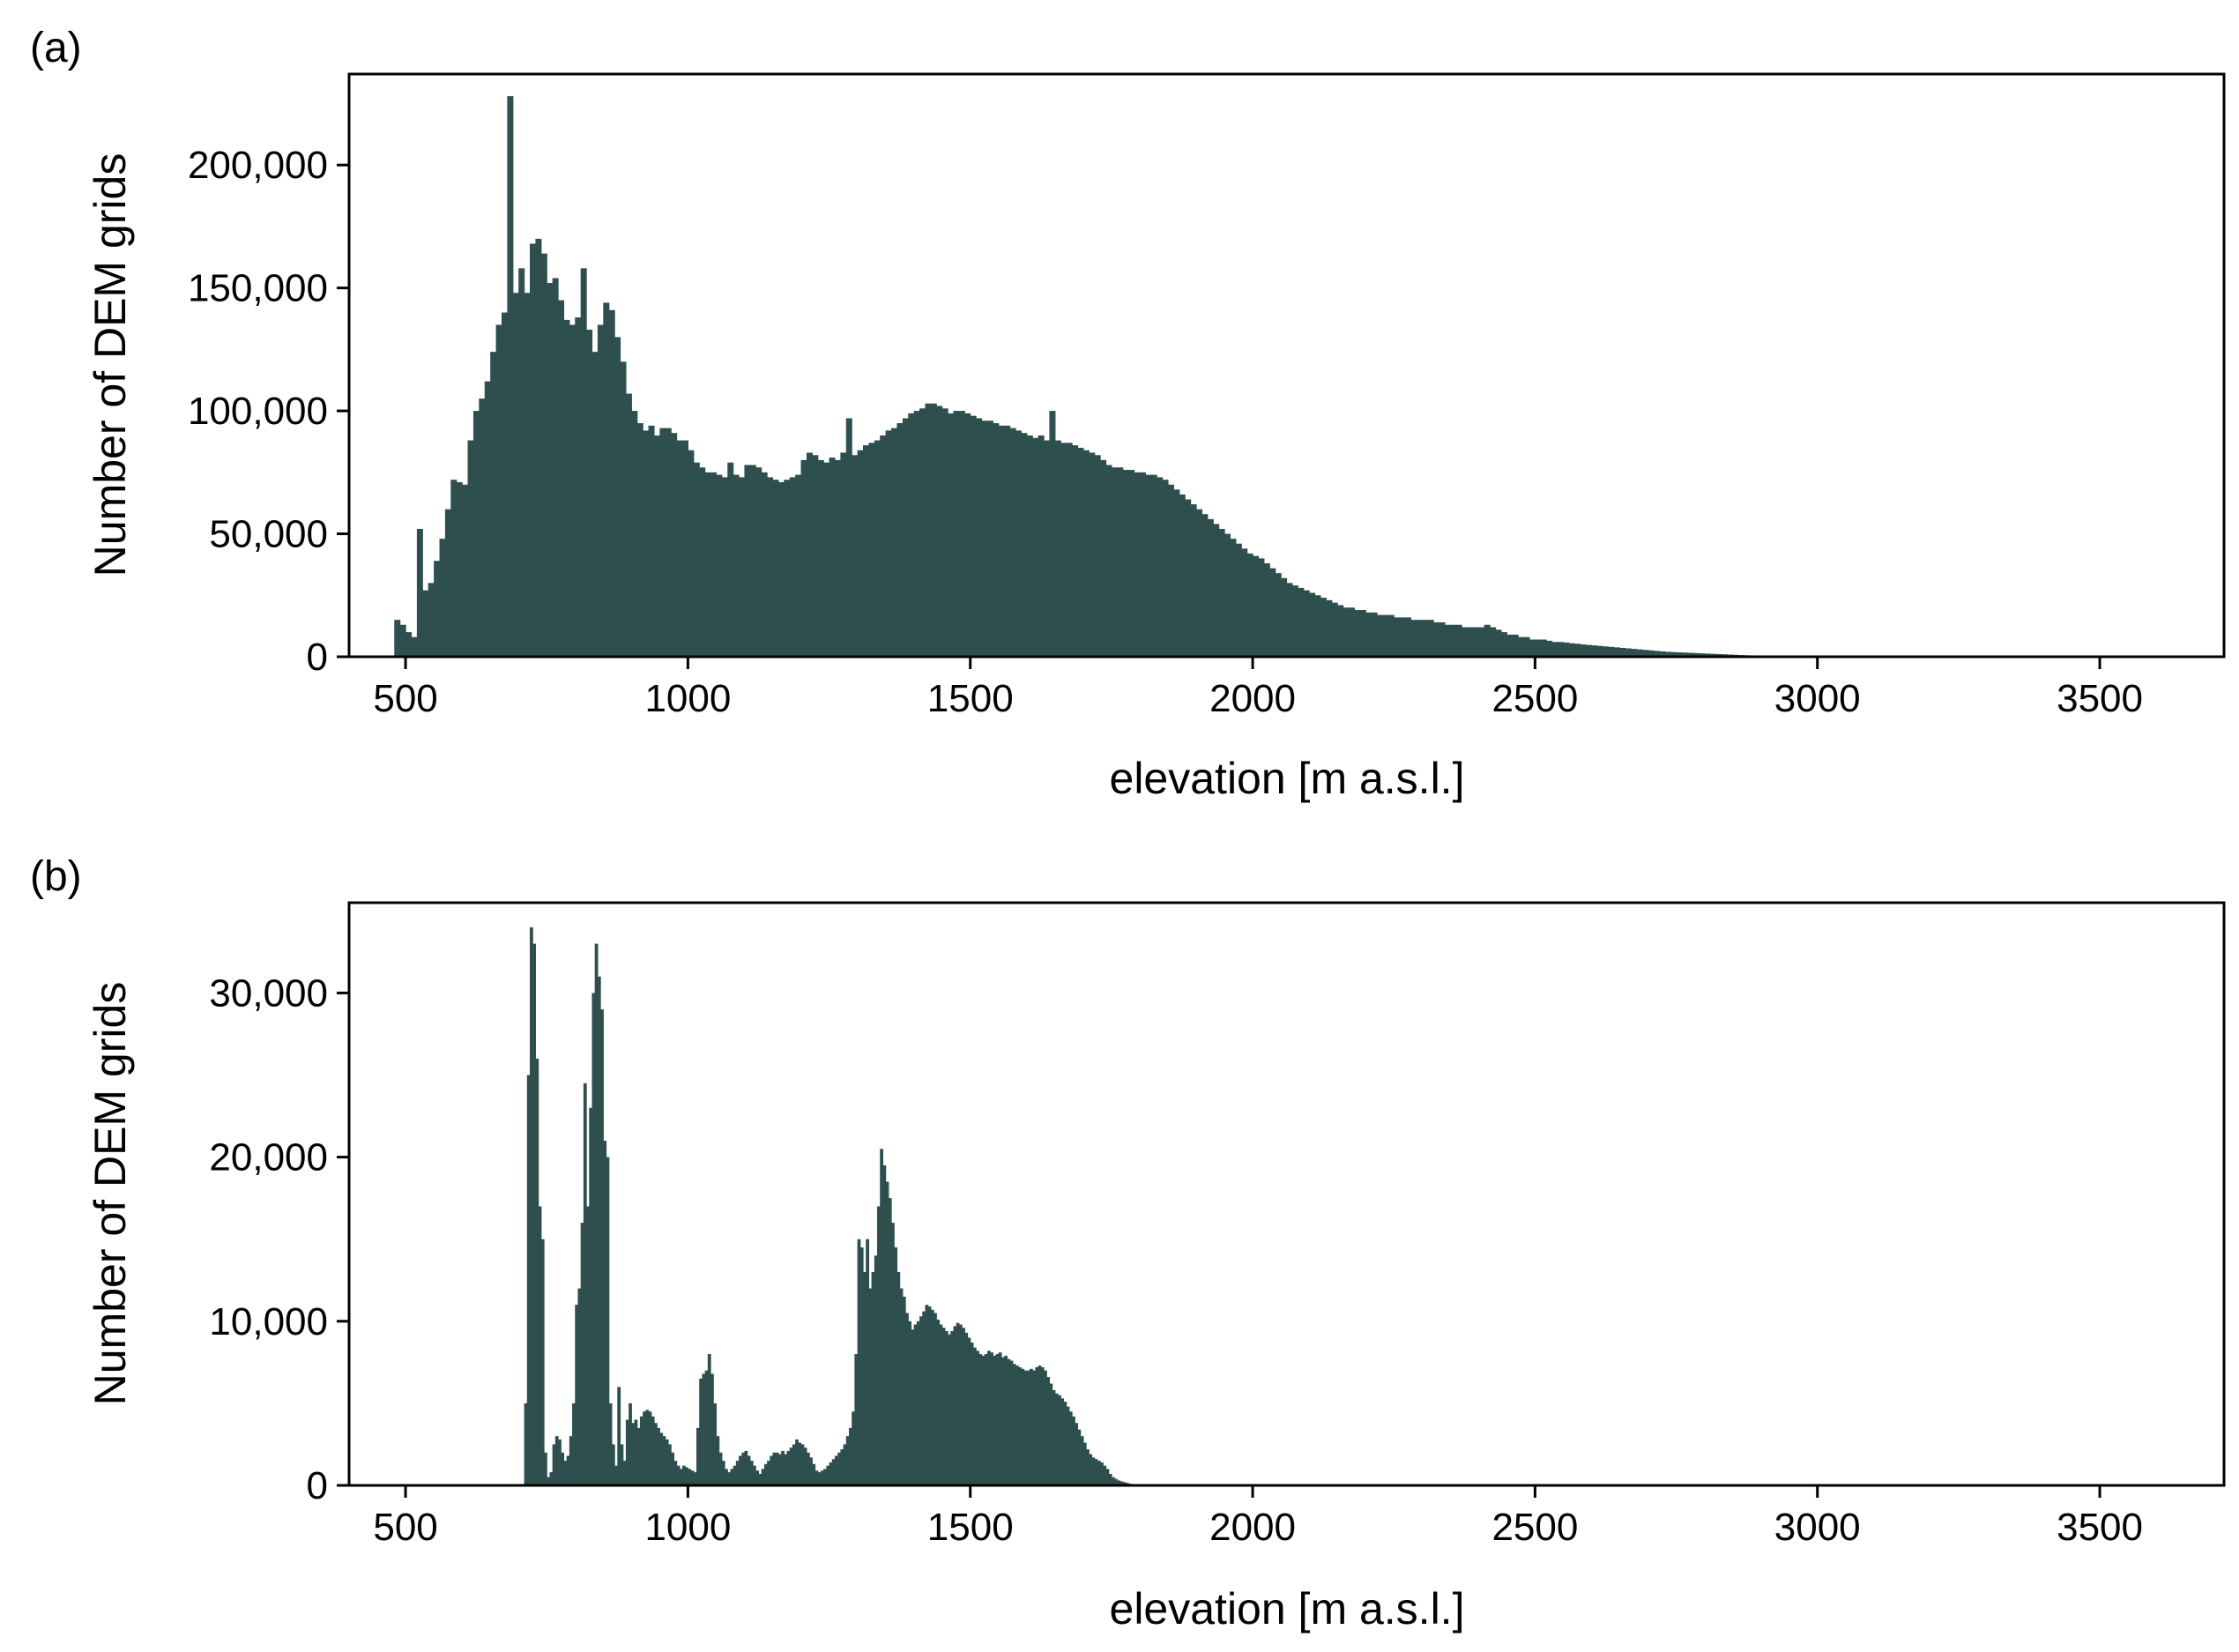 The width and height of the screenshot is (2239, 1652). What do you see at coordinates (2100, 1527) in the screenshot?
I see `x-tick-label: 3500` at bounding box center [2100, 1527].